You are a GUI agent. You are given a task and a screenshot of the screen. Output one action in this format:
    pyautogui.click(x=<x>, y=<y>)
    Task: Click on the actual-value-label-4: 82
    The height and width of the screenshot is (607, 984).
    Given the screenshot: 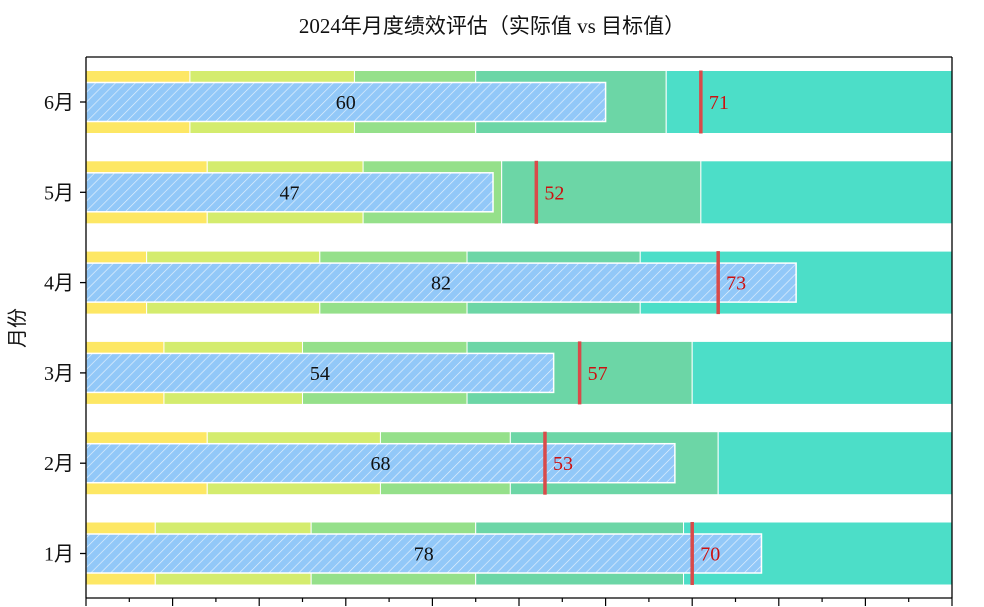 What is the action you would take?
    pyautogui.click(x=441, y=284)
    